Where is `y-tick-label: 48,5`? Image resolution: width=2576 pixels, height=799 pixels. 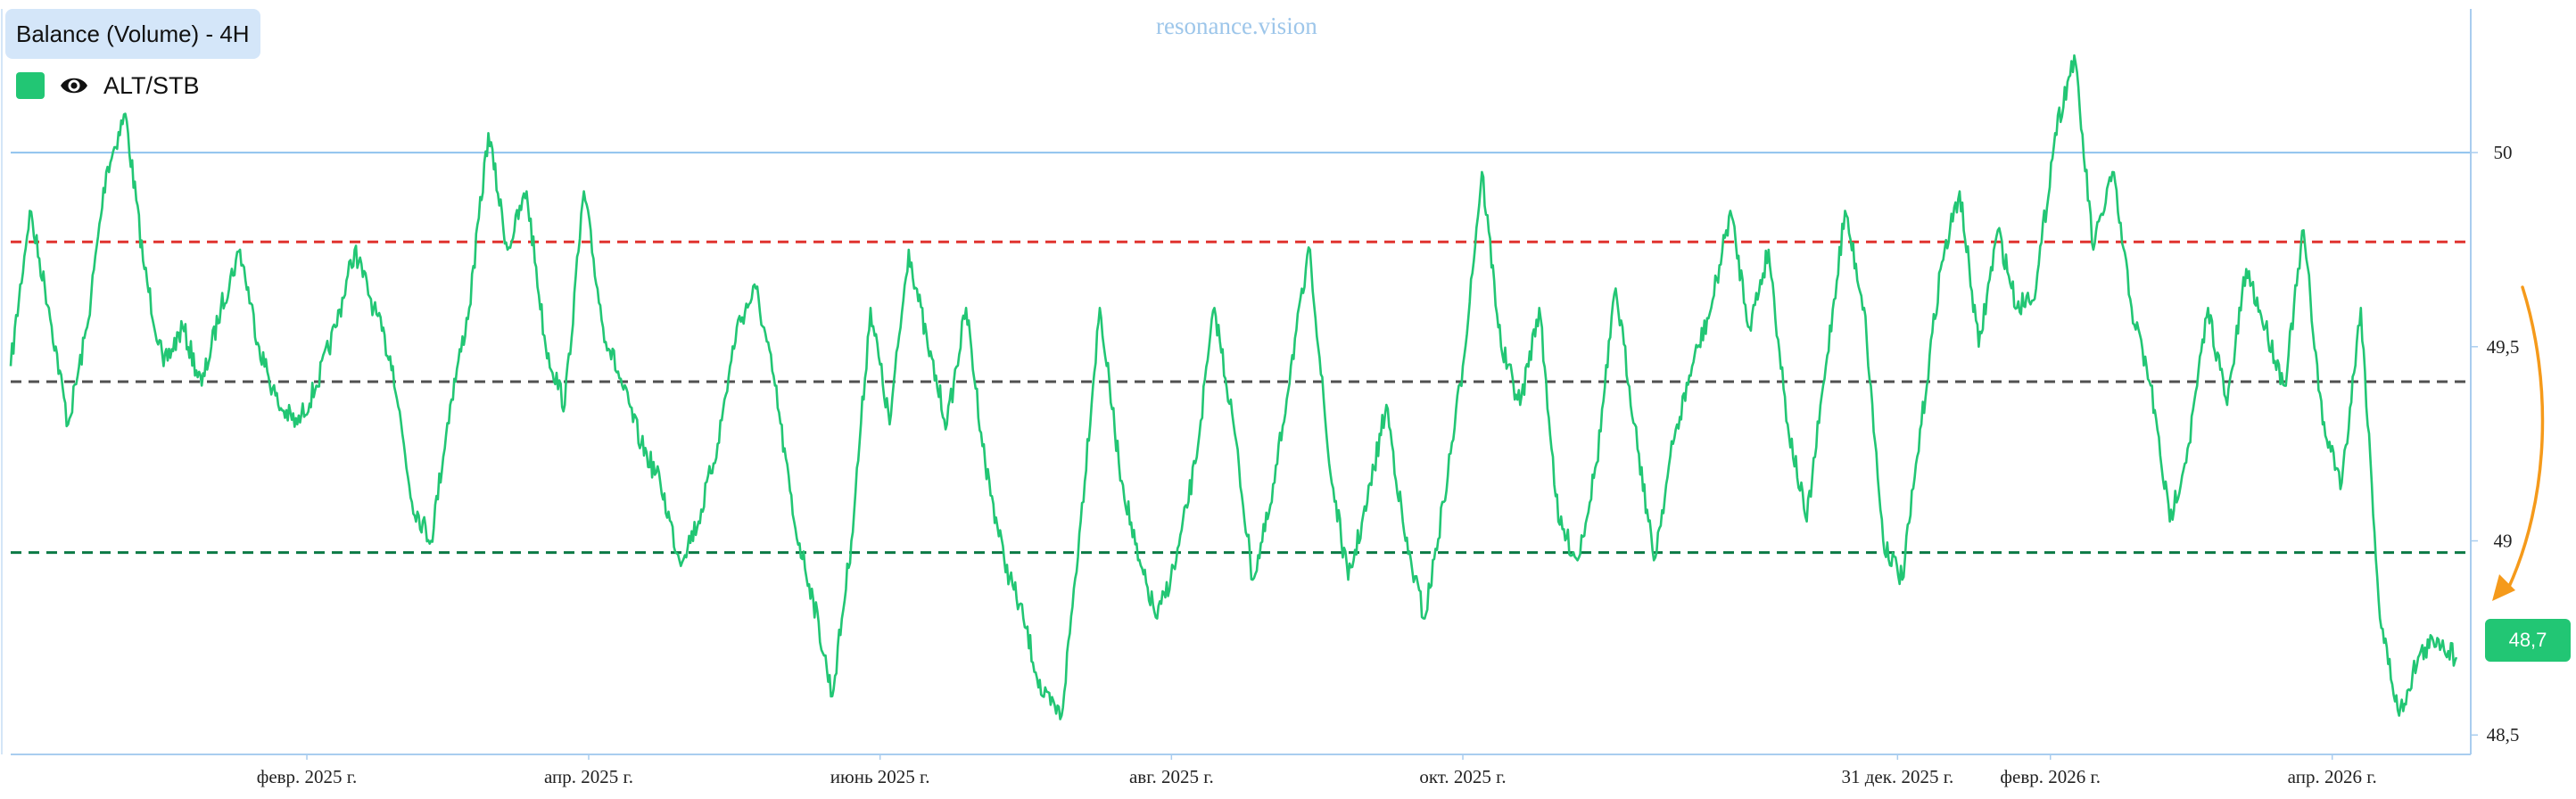 y-tick-label: 48,5 is located at coordinates (2503, 734).